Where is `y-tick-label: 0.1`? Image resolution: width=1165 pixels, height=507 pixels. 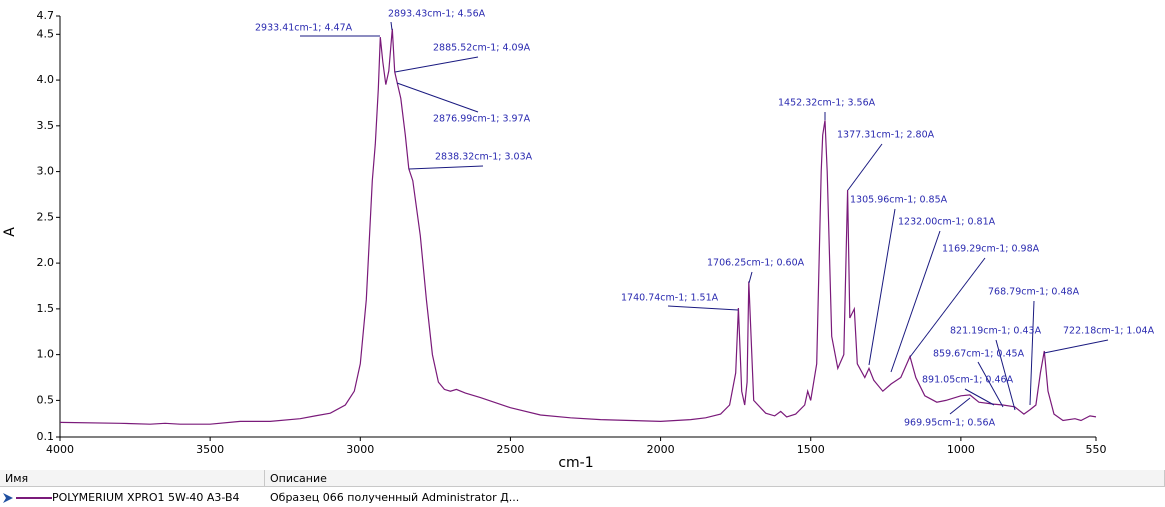
y-tick-label: 0.1 is located at coordinates (46, 436).